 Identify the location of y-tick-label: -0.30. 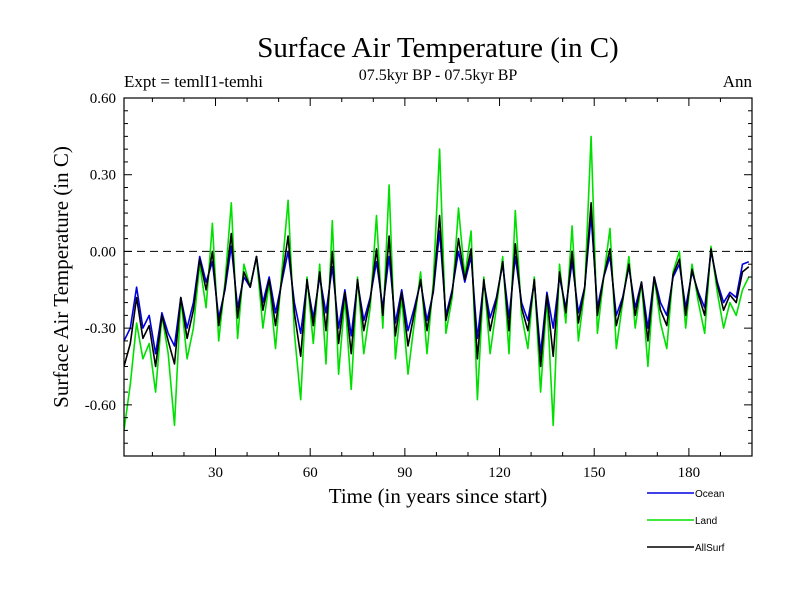
(100, 329).